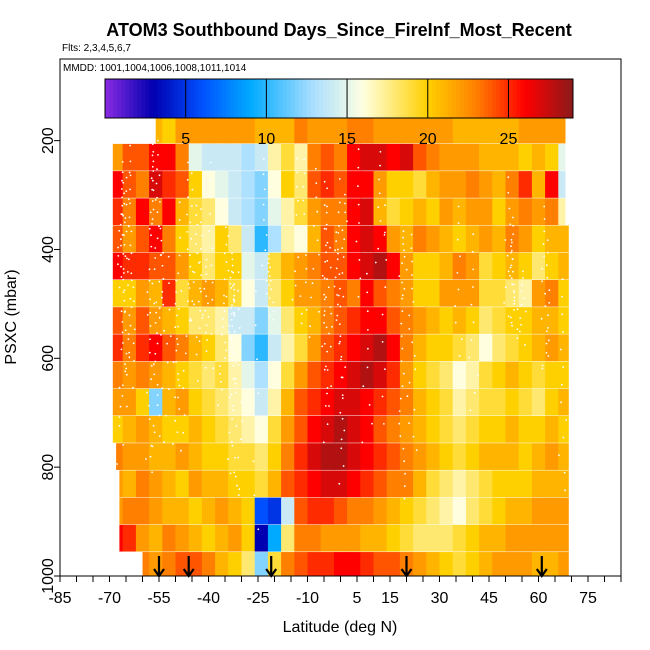 The image size is (650, 650). I want to click on y-tick-label: 400, so click(48, 249).